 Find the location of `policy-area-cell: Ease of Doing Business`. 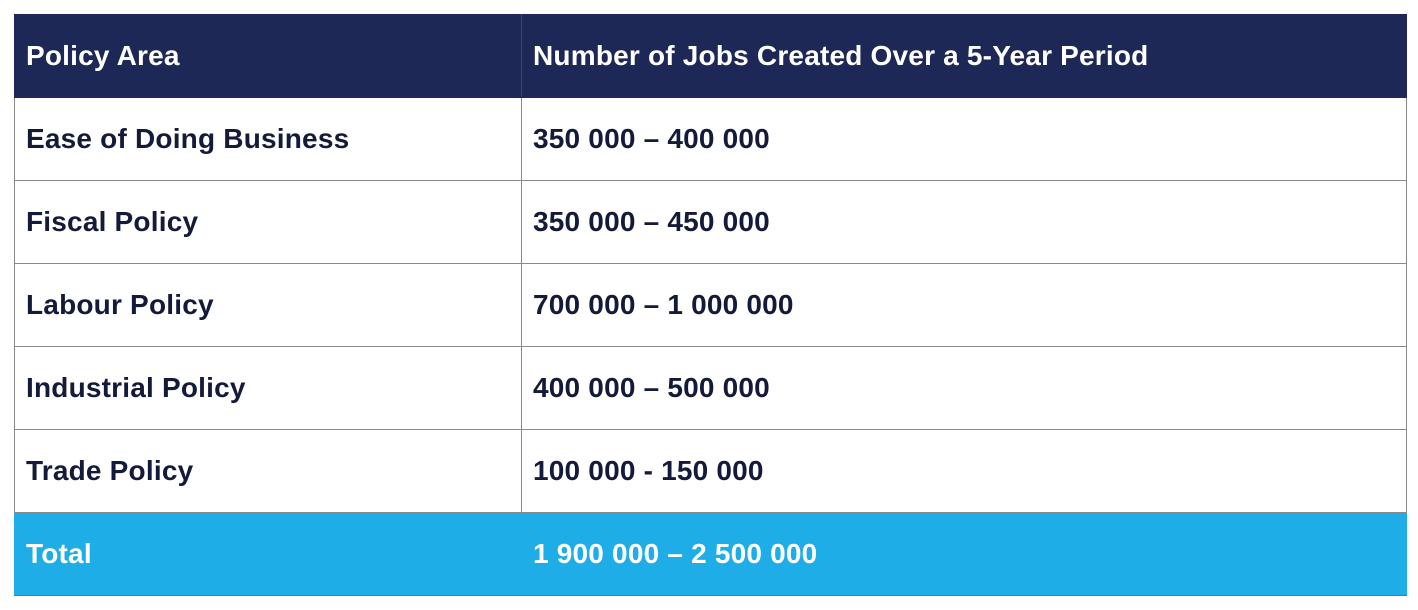

policy-area-cell: Ease of Doing Business is located at coordinates (268, 139).